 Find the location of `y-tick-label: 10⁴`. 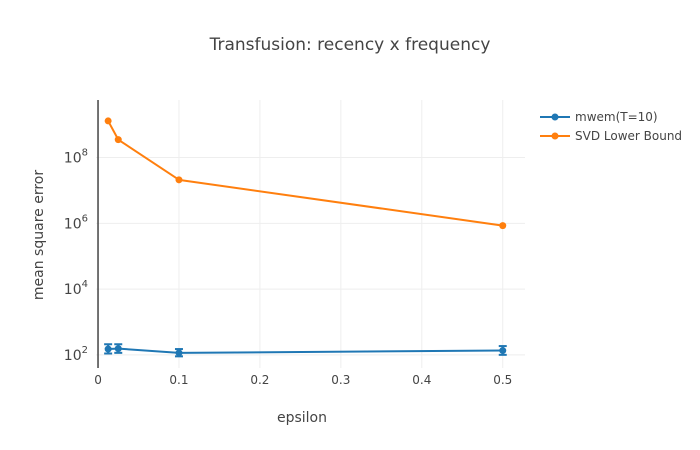

y-tick-label: 10⁴ is located at coordinates (76, 288).